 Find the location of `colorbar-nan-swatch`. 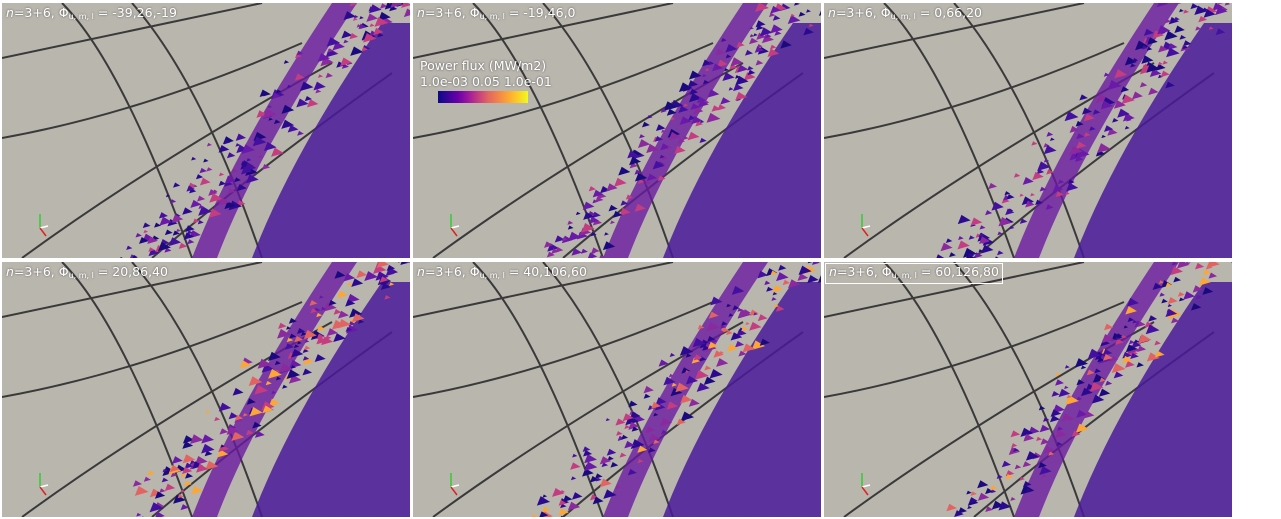

colorbar-nan-swatch is located at coordinates (425, 97).